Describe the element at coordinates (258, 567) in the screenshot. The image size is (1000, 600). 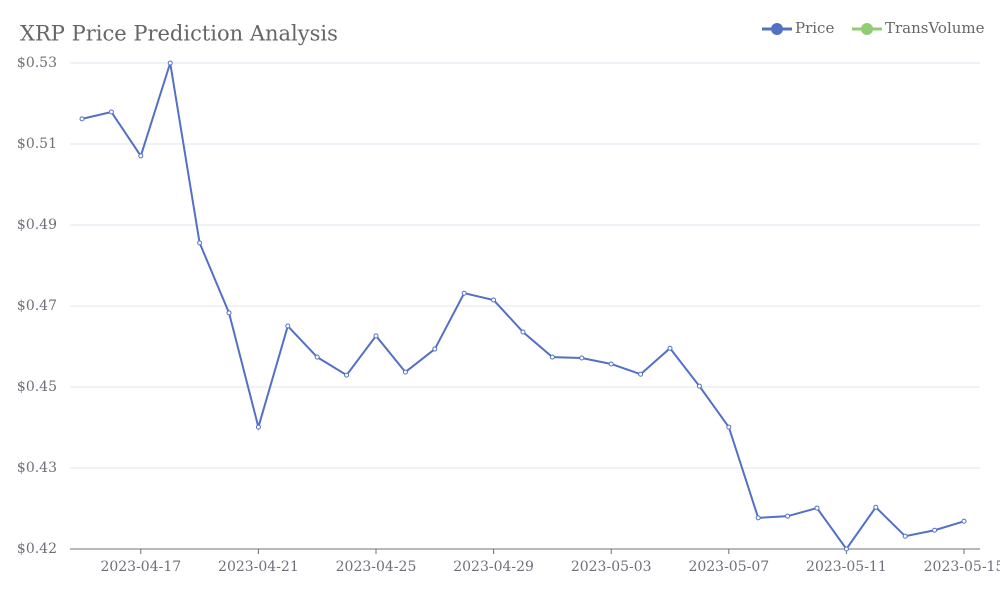
I see `x-tick-label: 2023-04-21` at that location.